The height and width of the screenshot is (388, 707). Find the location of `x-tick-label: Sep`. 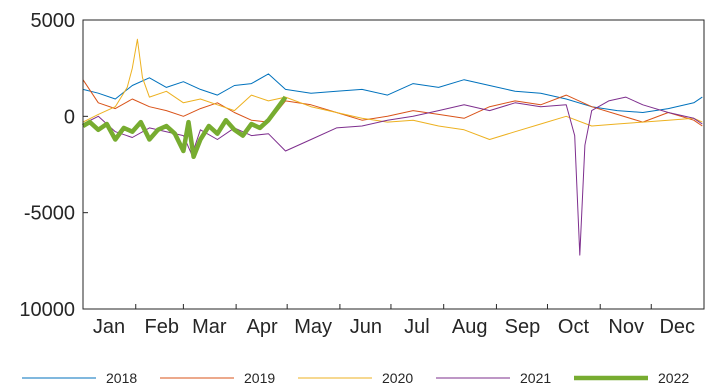

x-tick-label: Sep is located at coordinates (523, 327).